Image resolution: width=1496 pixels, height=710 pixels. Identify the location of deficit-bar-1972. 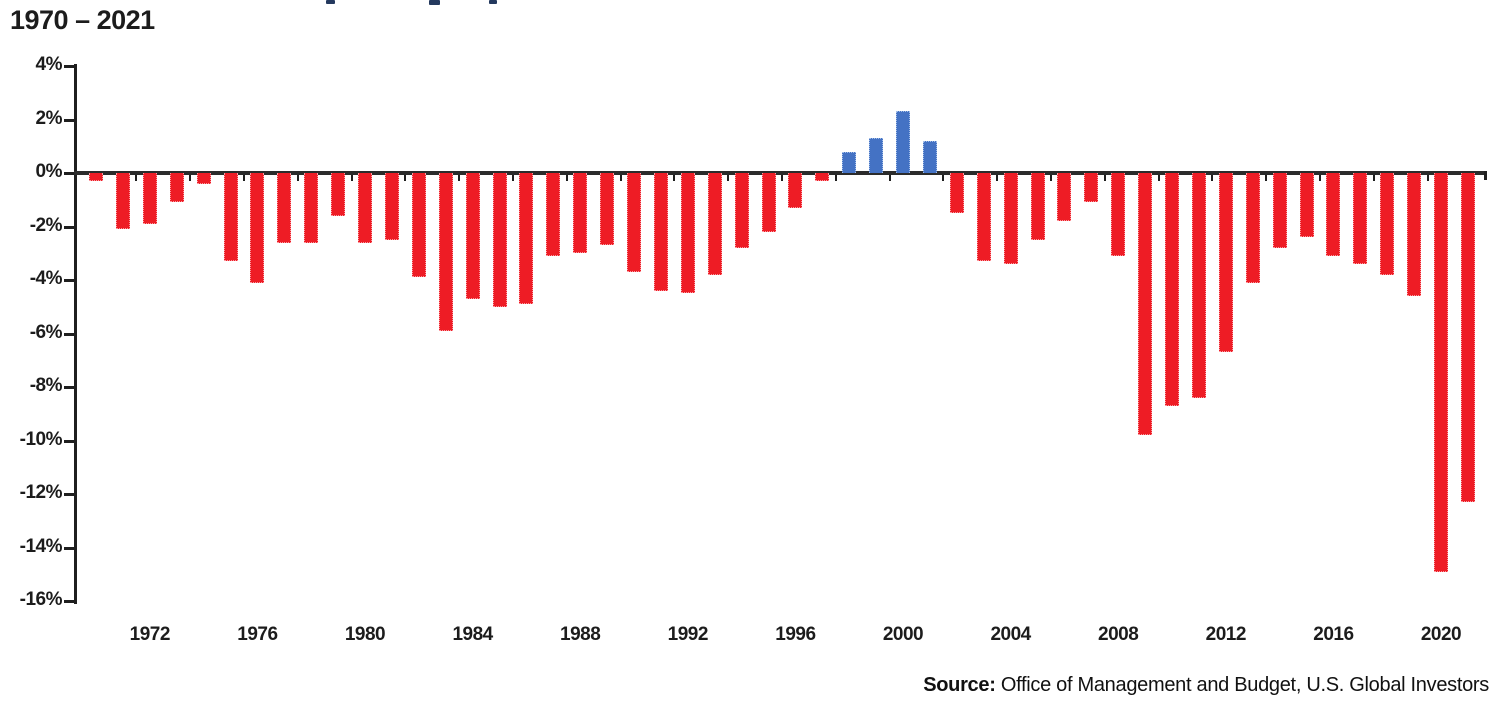
(149, 198).